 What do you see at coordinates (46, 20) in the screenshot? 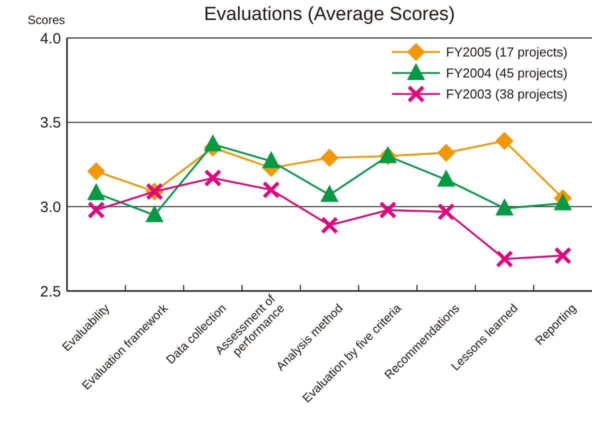
I see `y-axis-title: Scores` at bounding box center [46, 20].